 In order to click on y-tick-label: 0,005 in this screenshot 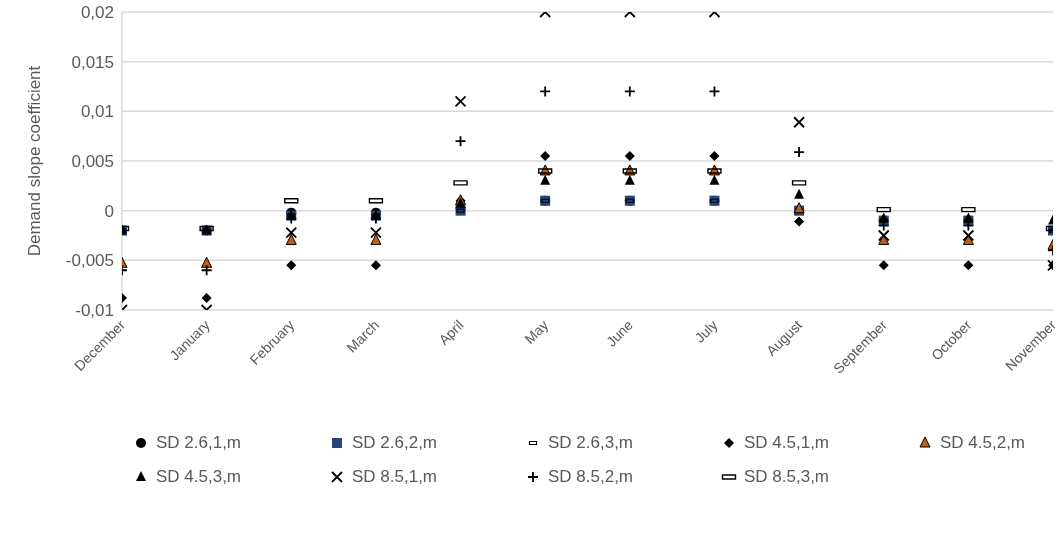, I will do `click(92, 162)`.